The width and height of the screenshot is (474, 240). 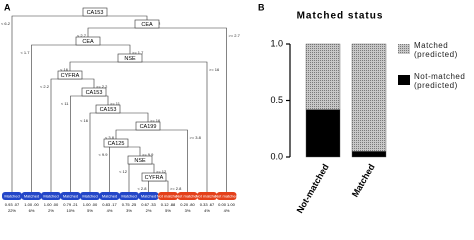 What do you see at coordinates (129, 204) in the screenshot?
I see `leaf-prob: 0.75 .25` at bounding box center [129, 204].